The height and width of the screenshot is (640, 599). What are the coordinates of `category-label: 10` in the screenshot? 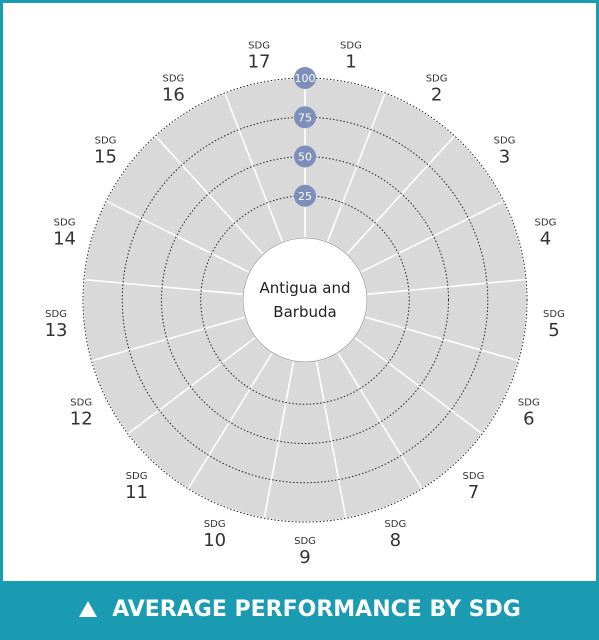 It's located at (214, 540).